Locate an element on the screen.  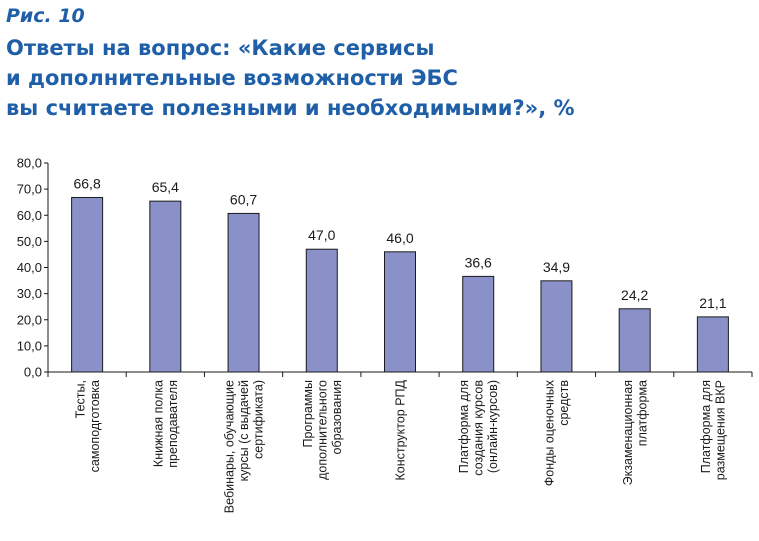
category-label-line: дополнительного is located at coordinates (322, 430).